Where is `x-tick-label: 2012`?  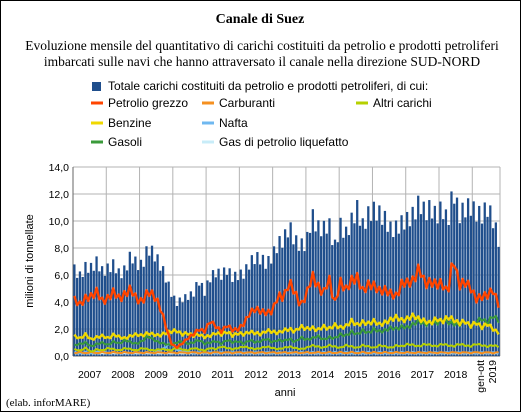
x-tick-label: 2012 is located at coordinates (256, 375).